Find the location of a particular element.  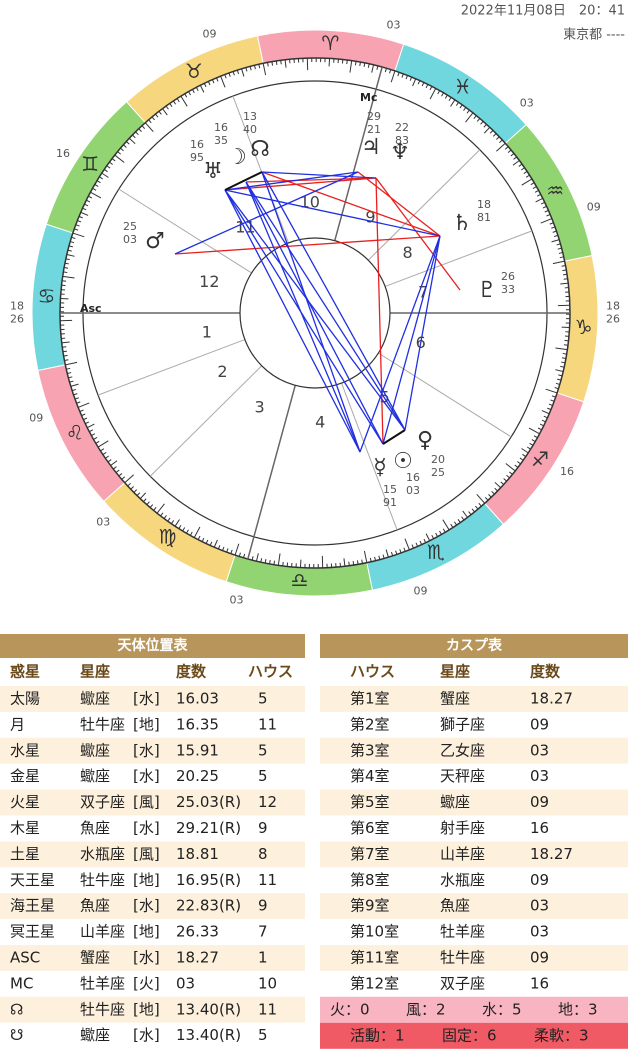

table-cell: 牡牛座 is located at coordinates (102, 880).